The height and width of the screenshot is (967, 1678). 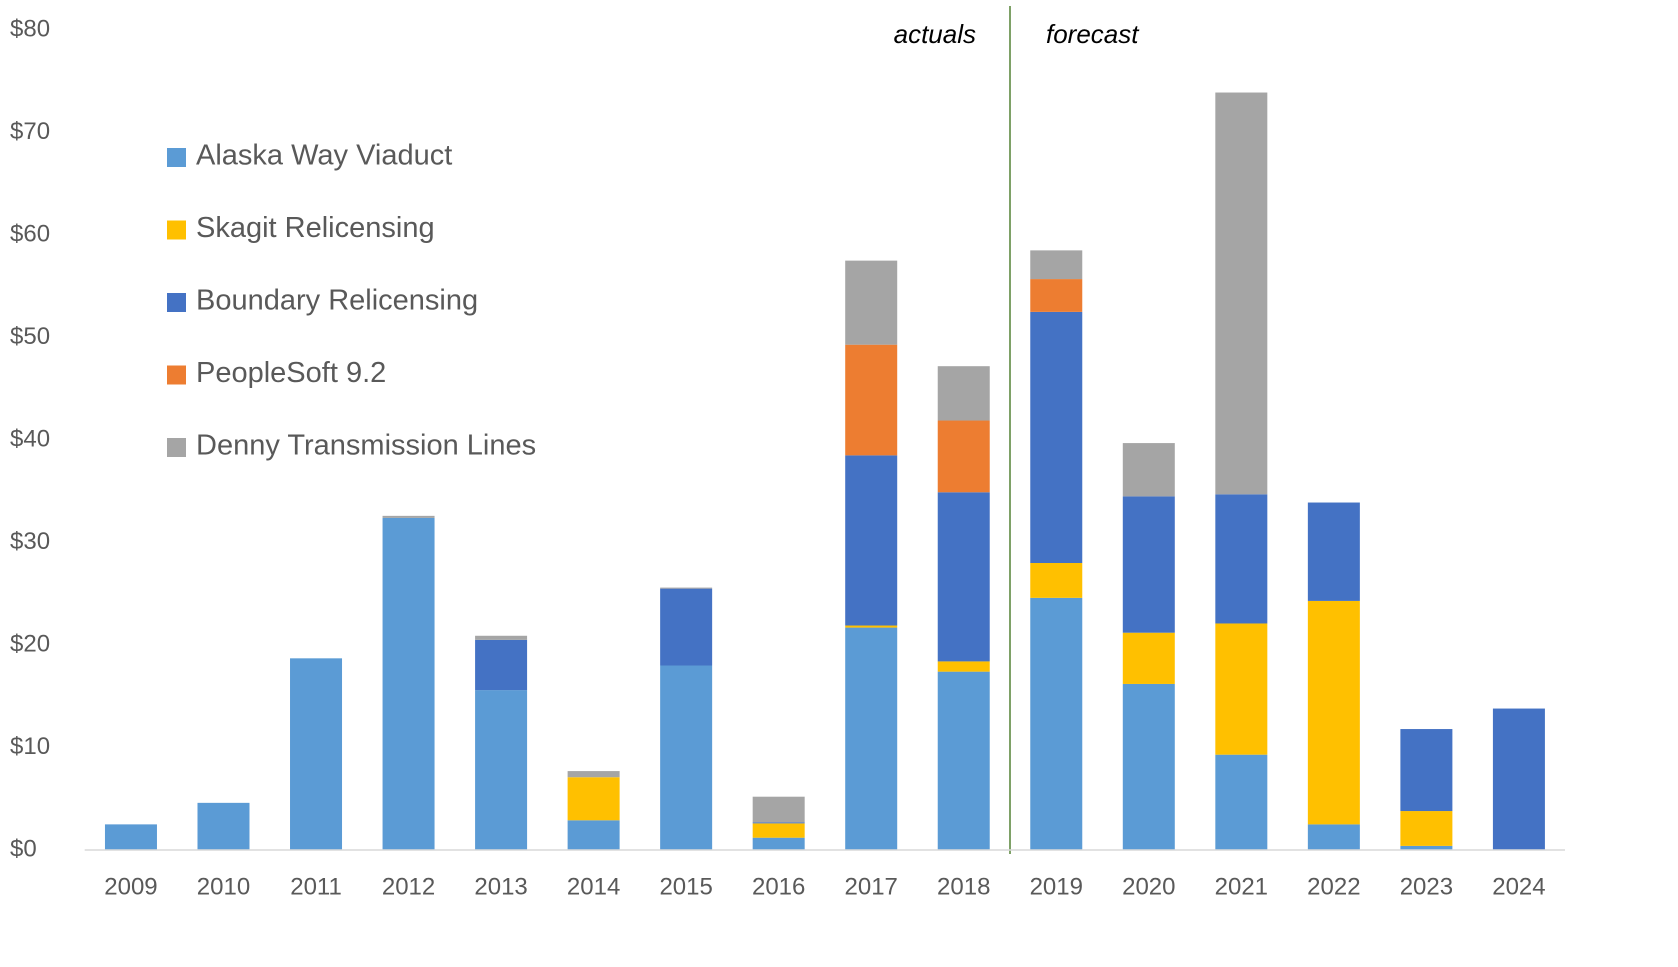 I want to click on x-tick-label: 2020, so click(x=1148, y=886).